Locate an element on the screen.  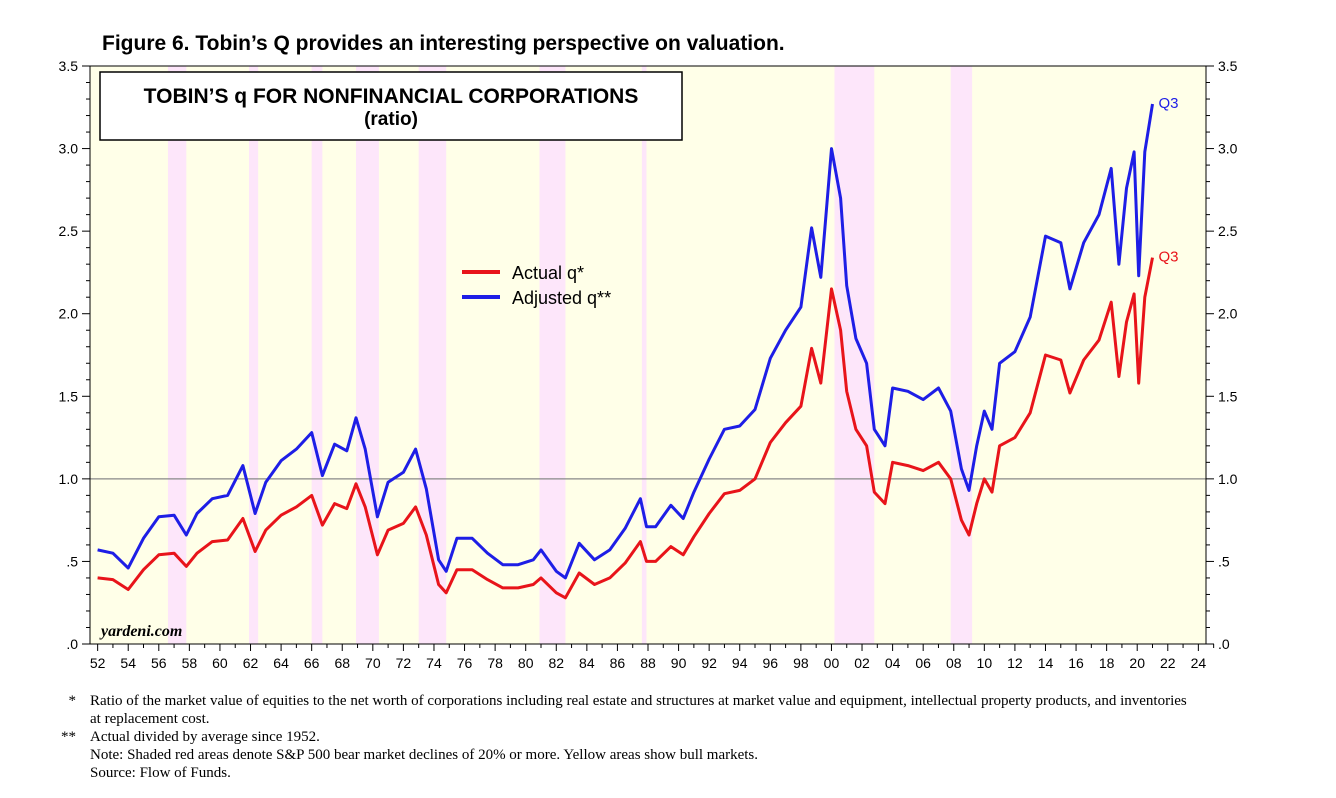
x-tick-label: 82 is located at coordinates (556, 663).